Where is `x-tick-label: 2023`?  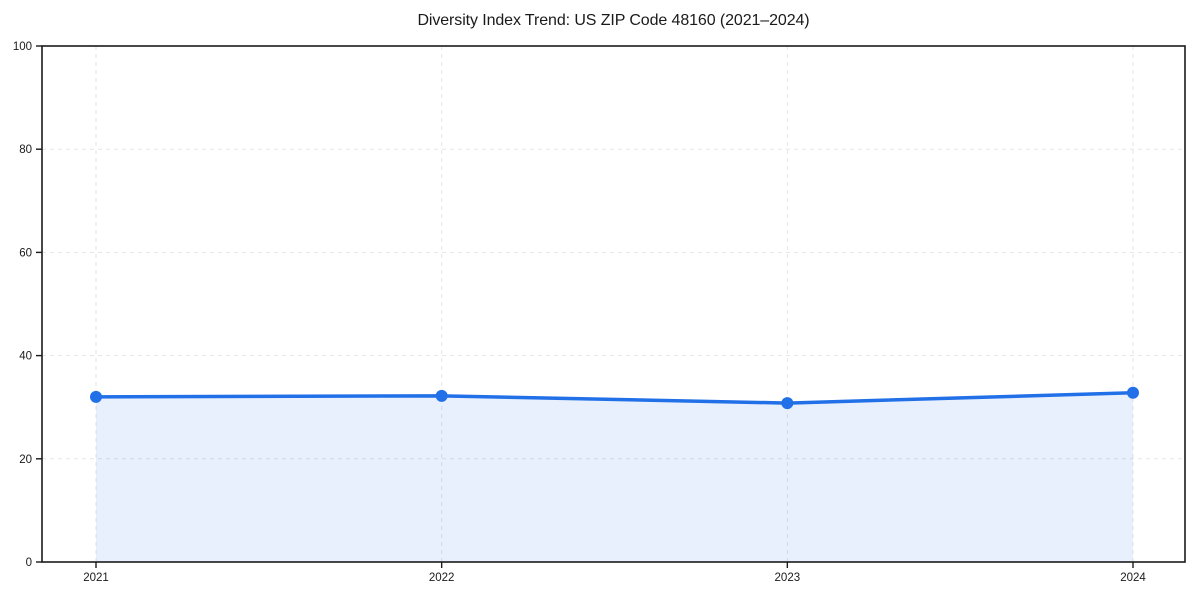 x-tick-label: 2023 is located at coordinates (788, 578).